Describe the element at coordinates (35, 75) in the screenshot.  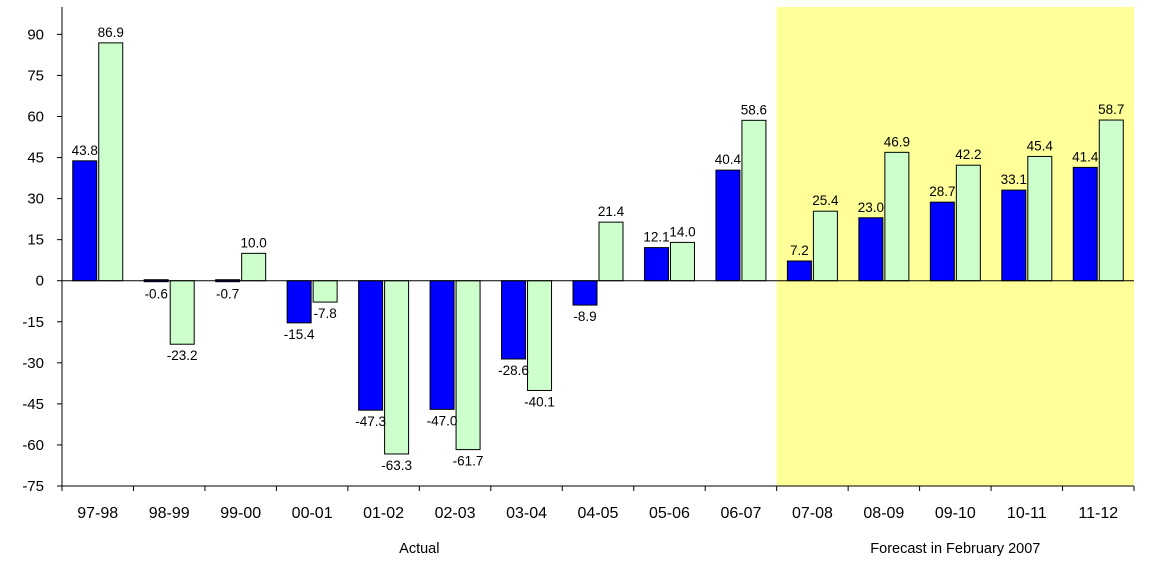
I see `y-tick-label: 75` at that location.